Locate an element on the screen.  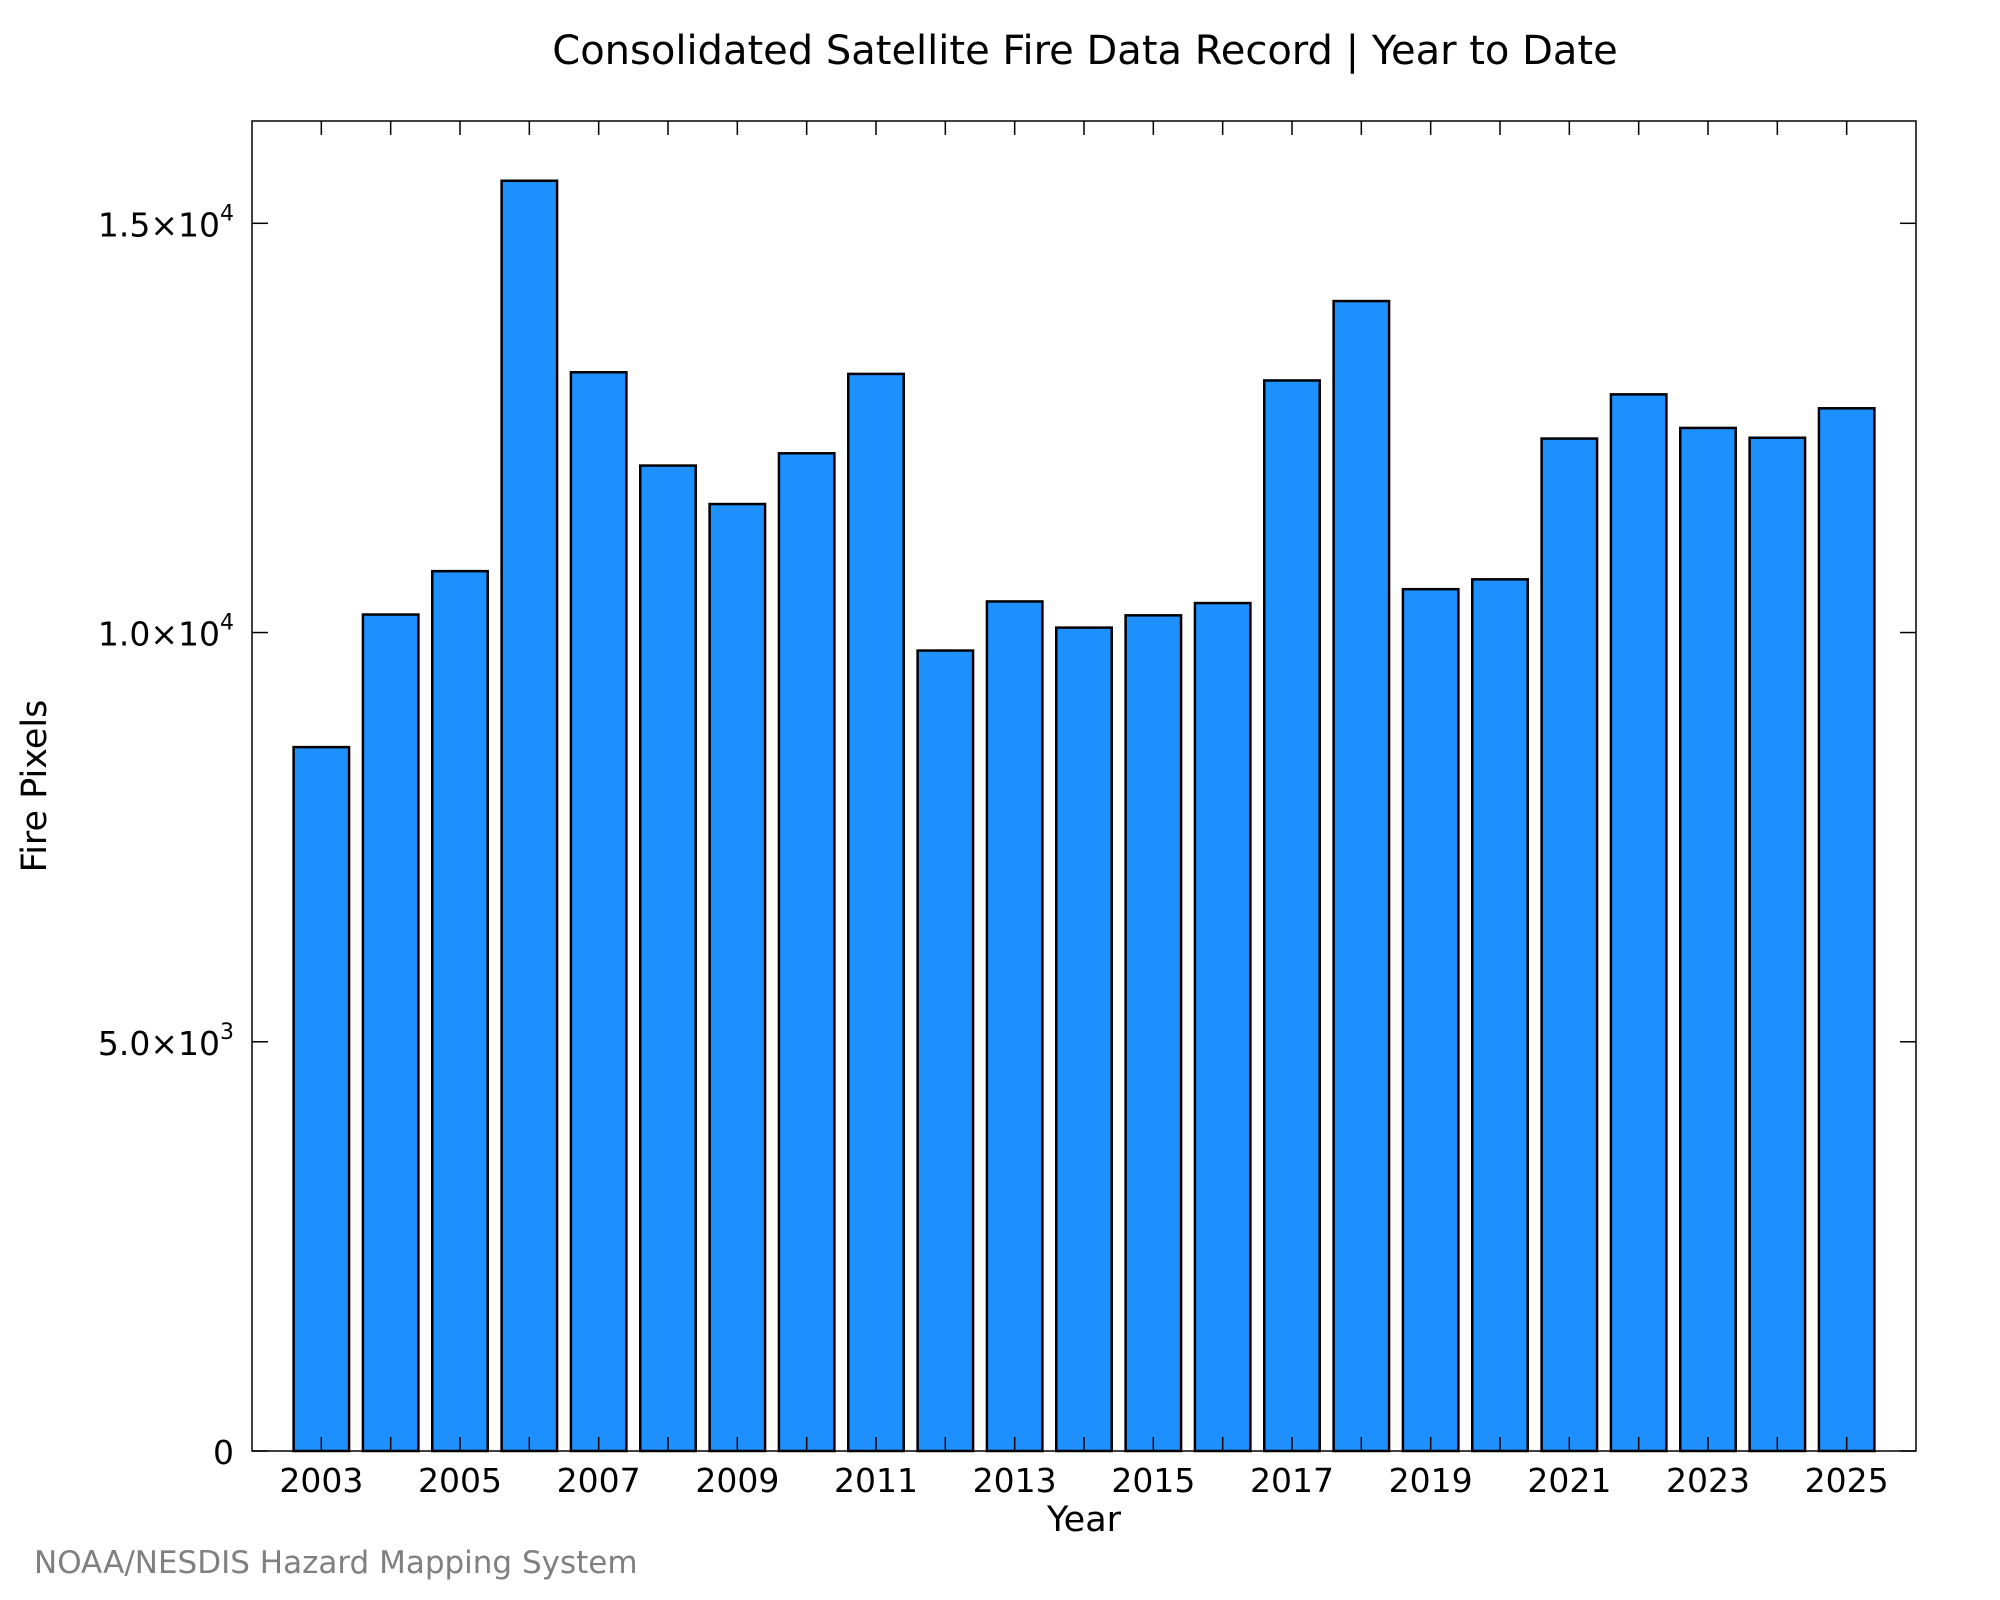
x-axis-label: Year is located at coordinates (1084, 1520).